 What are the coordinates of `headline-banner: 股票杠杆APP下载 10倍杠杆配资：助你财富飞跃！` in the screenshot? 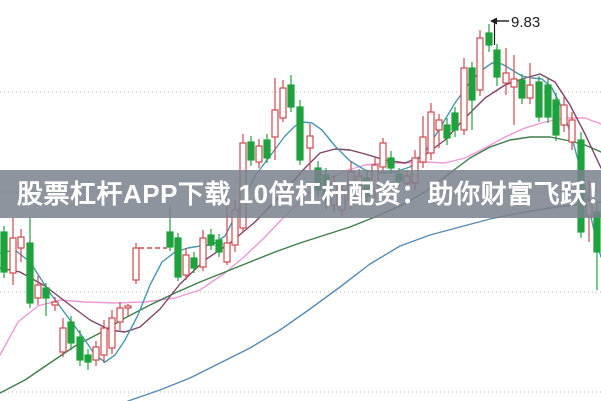 It's located at (300, 194).